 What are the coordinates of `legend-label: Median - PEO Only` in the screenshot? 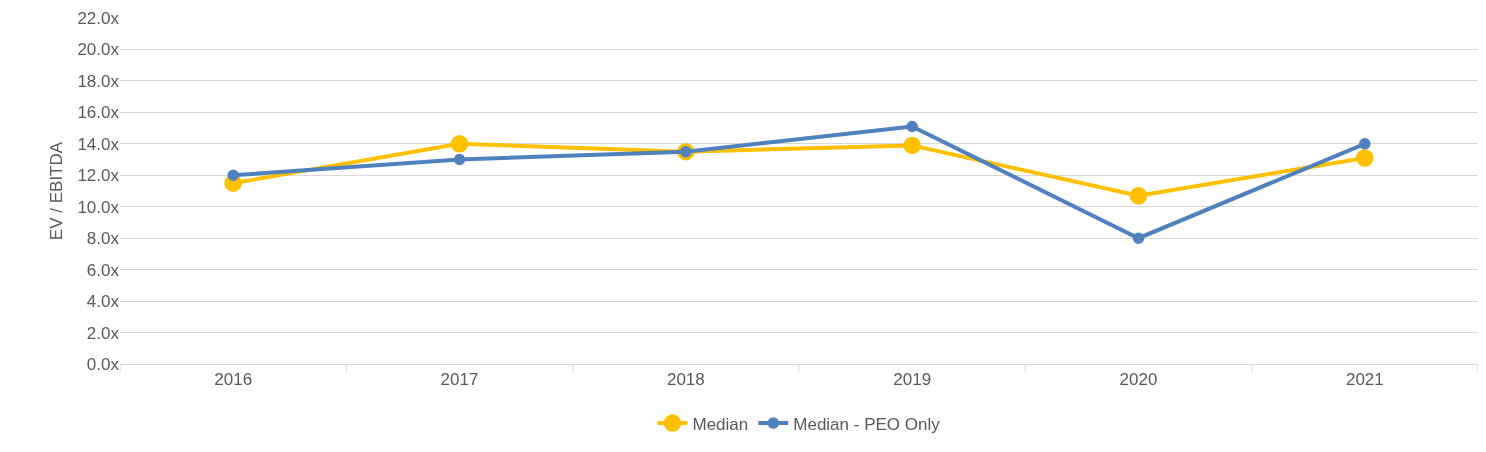 It's located at (867, 424).